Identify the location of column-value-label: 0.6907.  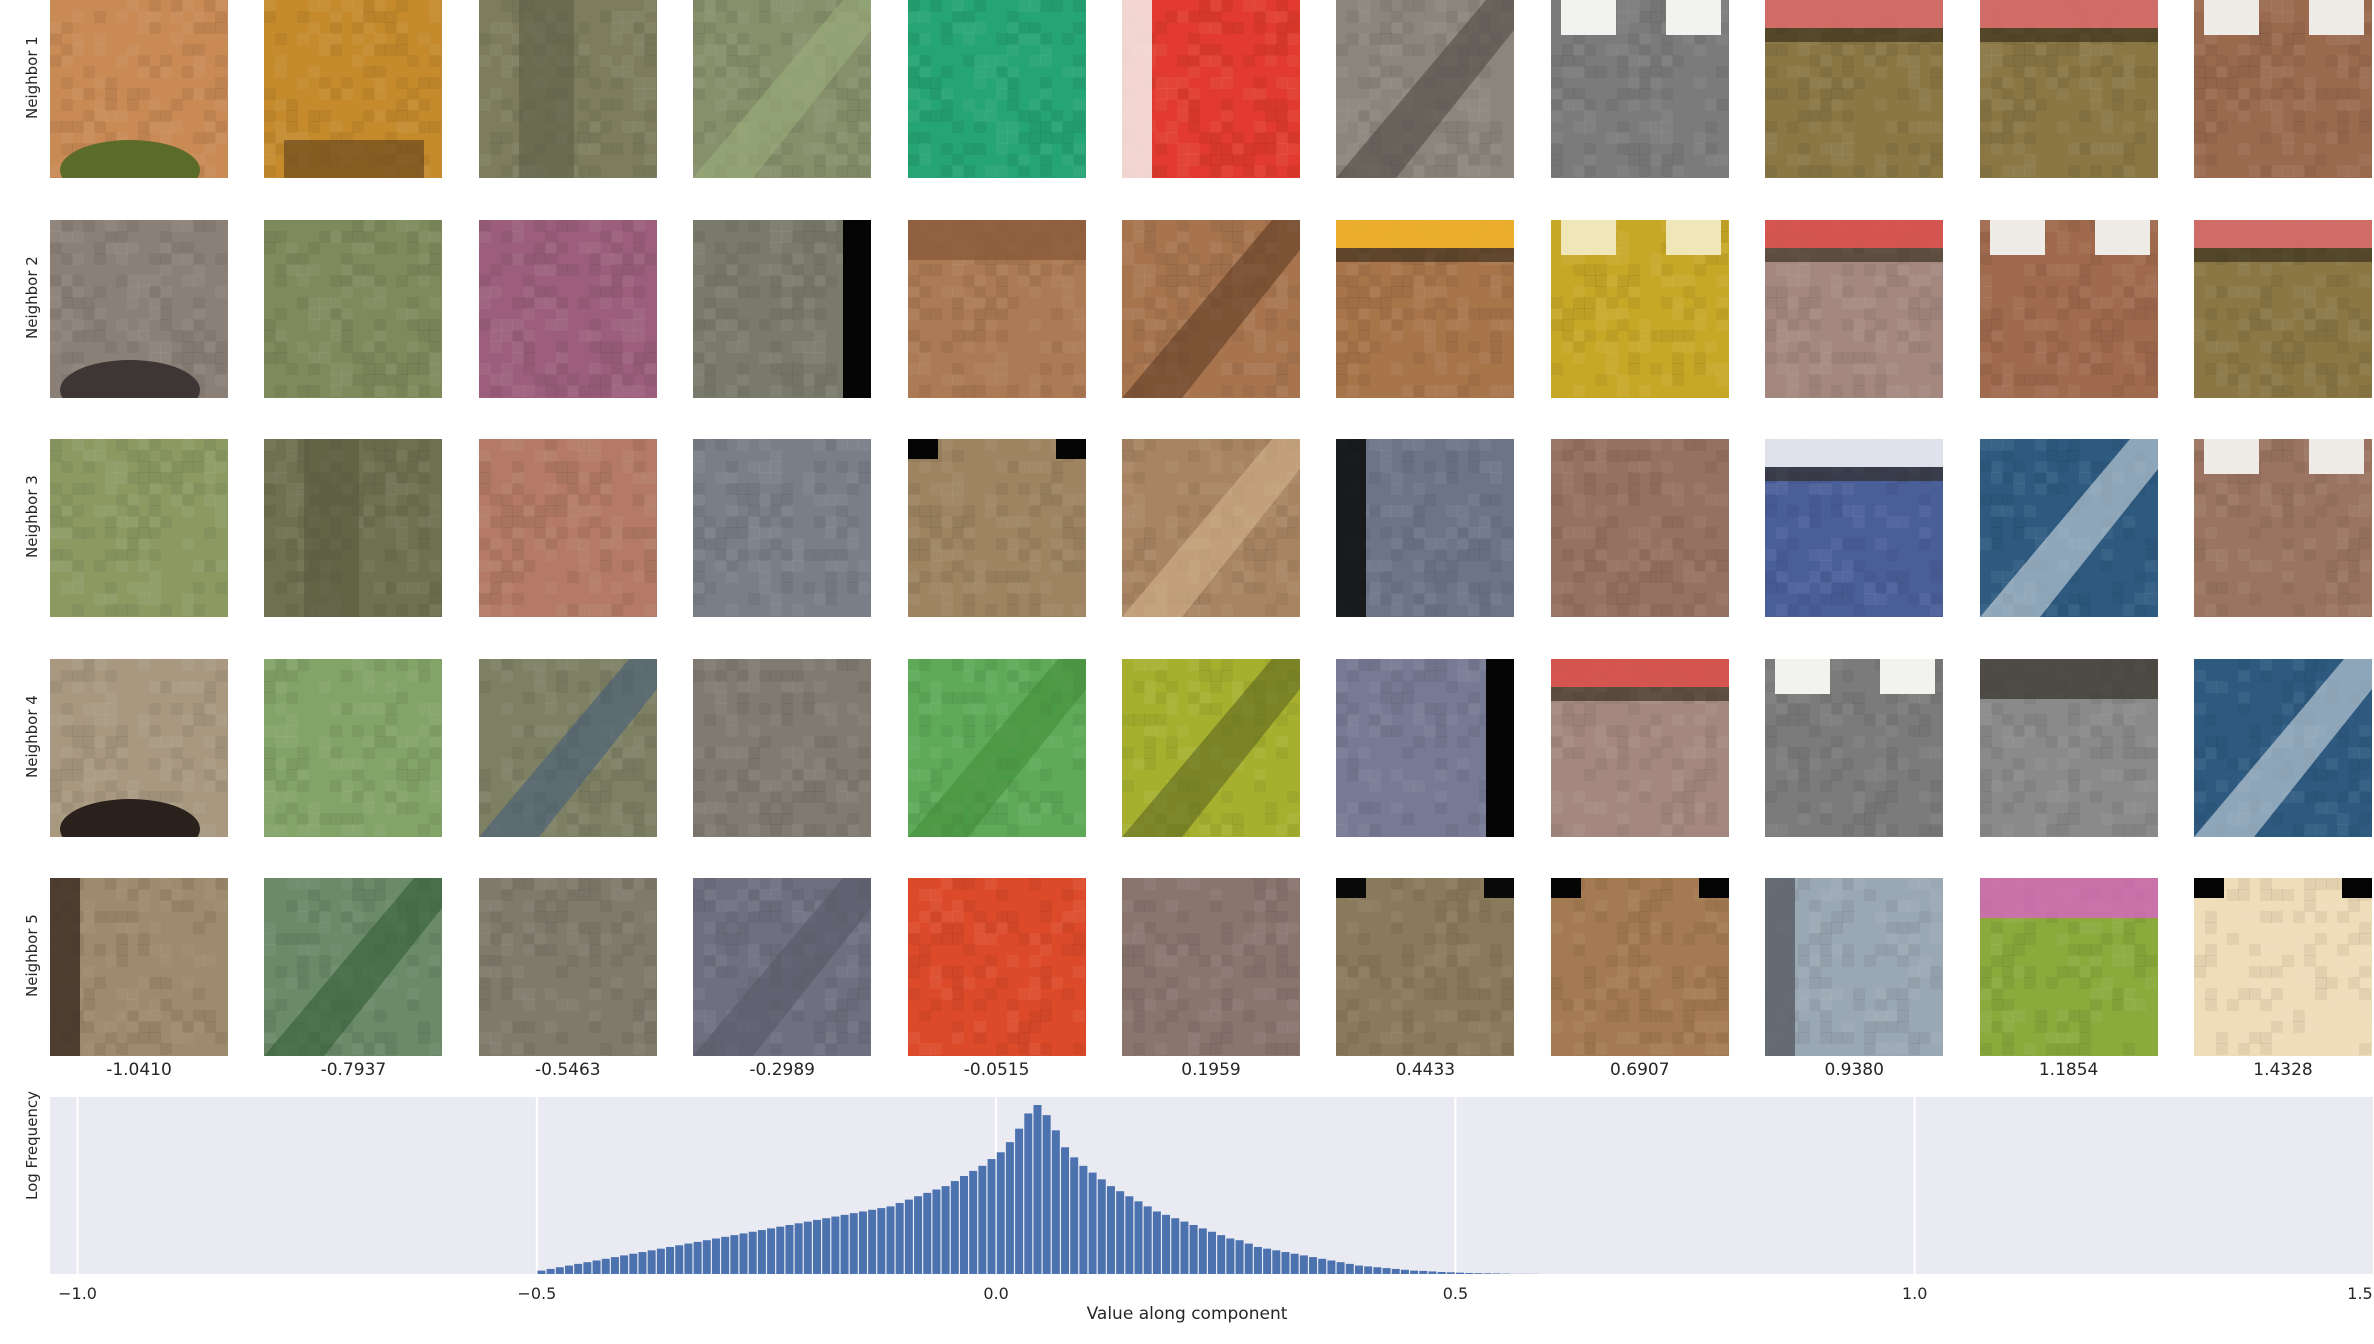
(1640, 1070).